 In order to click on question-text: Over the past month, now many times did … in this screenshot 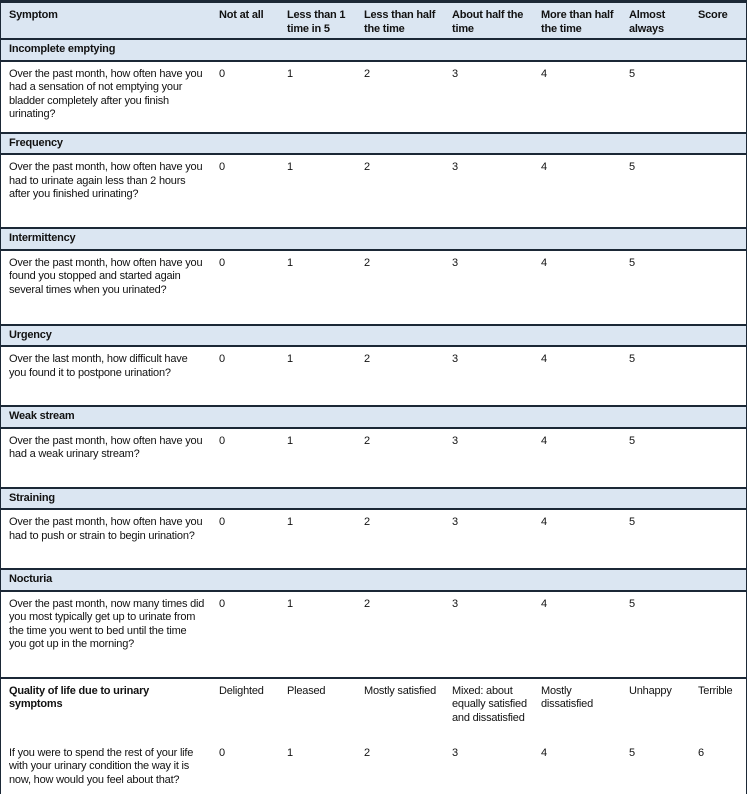, I will do `click(107, 624)`.